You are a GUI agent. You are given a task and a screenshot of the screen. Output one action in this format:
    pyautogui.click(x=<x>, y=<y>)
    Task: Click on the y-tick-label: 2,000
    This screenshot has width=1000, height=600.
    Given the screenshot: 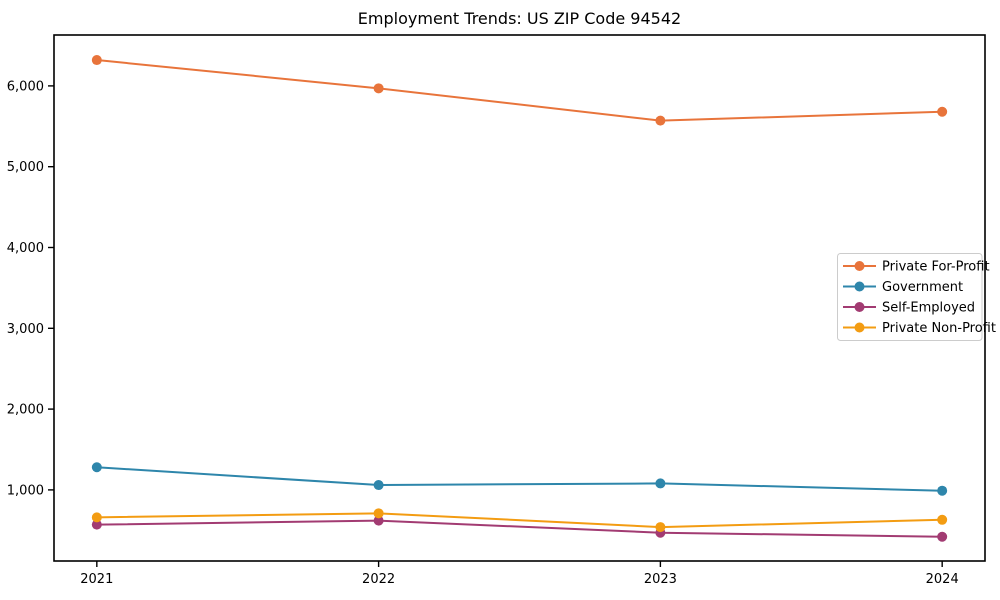 What is the action you would take?
    pyautogui.click(x=25, y=410)
    